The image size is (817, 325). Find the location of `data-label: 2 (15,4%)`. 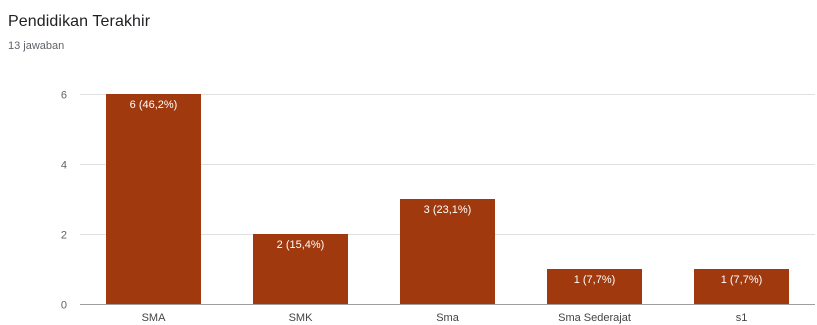

data-label: 2 (15,4%) is located at coordinates (301, 245).